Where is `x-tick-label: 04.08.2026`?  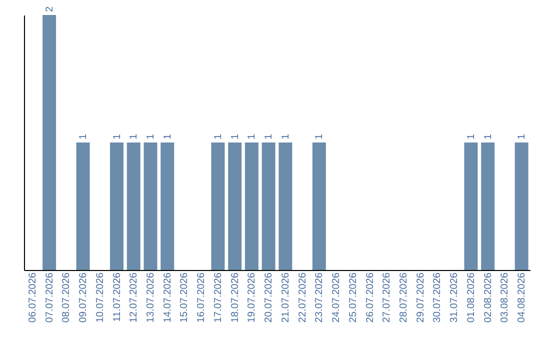
x-tick-label: 04.08.2026 is located at coordinates (522, 297).